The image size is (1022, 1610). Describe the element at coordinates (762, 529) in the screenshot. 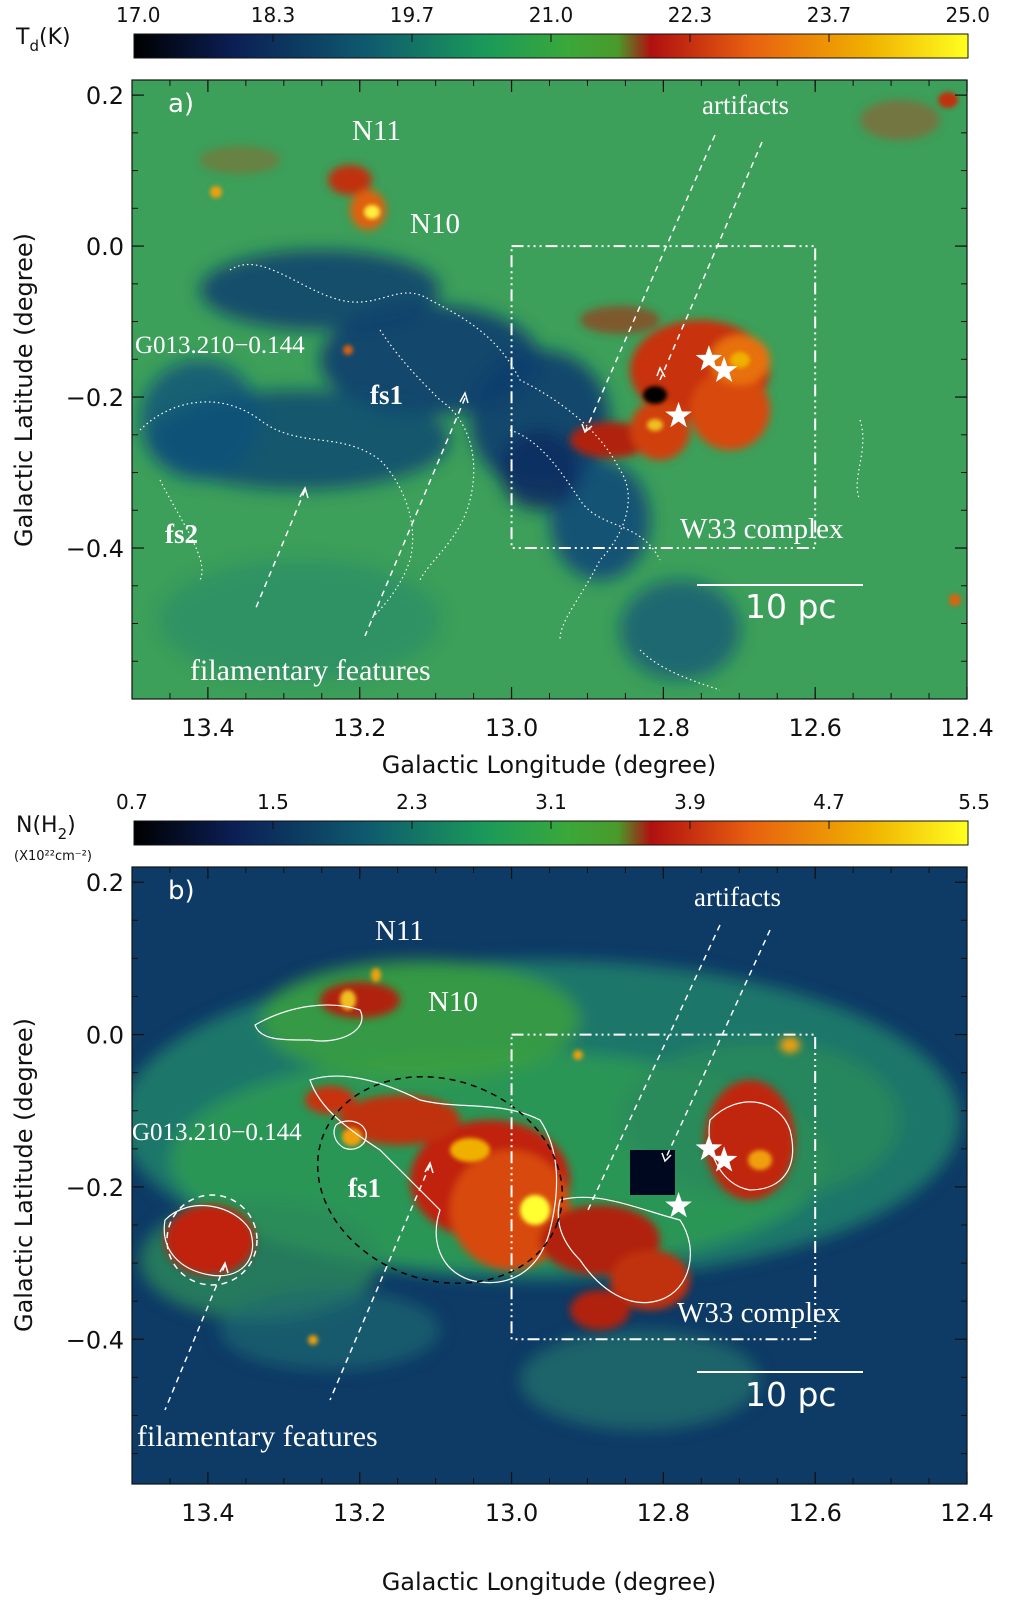

I see `label-w33-a: W33 complex` at that location.